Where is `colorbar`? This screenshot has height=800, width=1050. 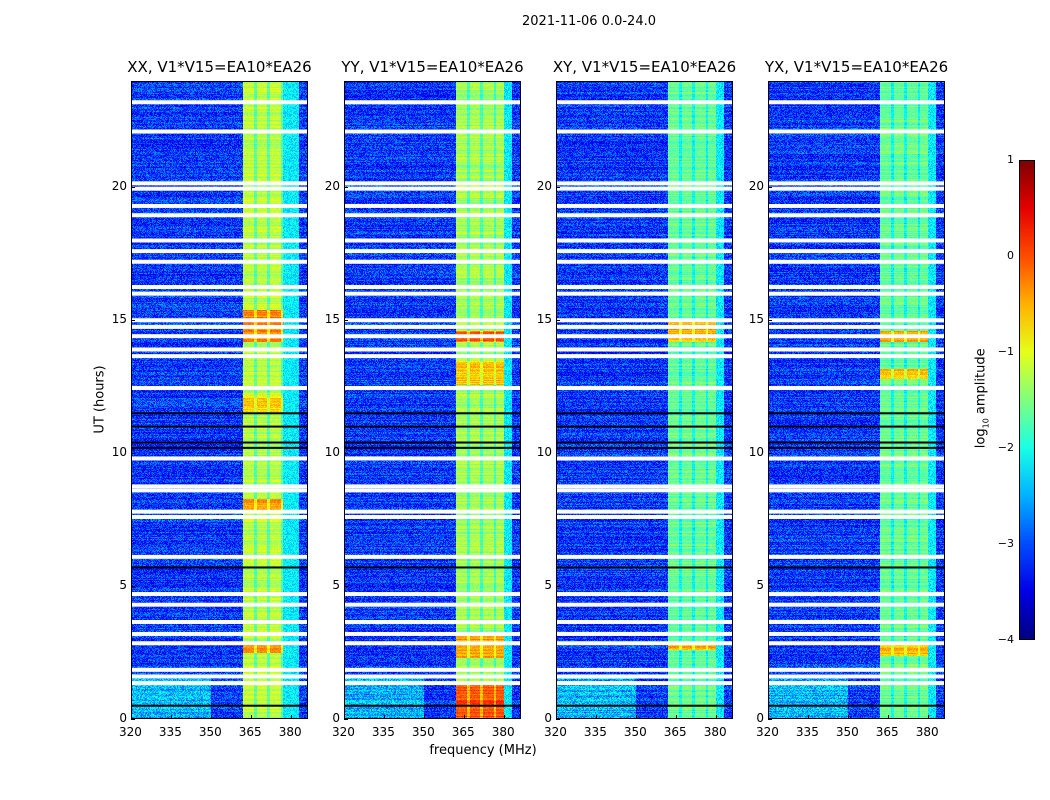 colorbar is located at coordinates (1027, 400).